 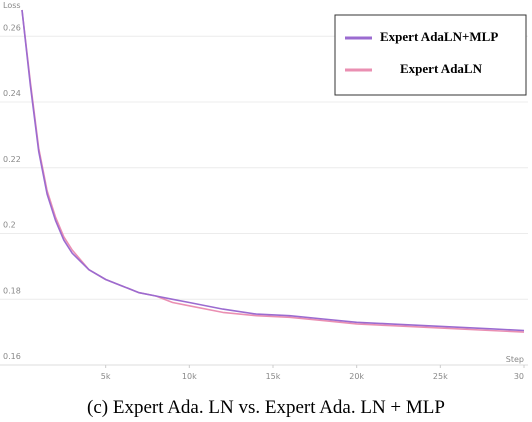 What do you see at coordinates (273, 376) in the screenshot?
I see `x-tick-label: 15k` at bounding box center [273, 376].